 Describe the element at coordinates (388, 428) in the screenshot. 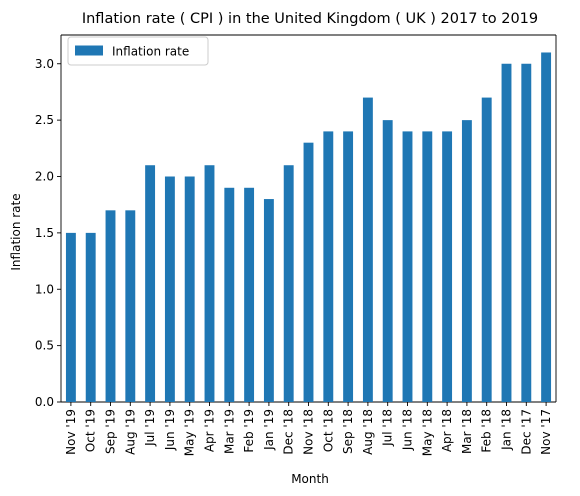

I see `x-tick-label: Jul '18` at that location.